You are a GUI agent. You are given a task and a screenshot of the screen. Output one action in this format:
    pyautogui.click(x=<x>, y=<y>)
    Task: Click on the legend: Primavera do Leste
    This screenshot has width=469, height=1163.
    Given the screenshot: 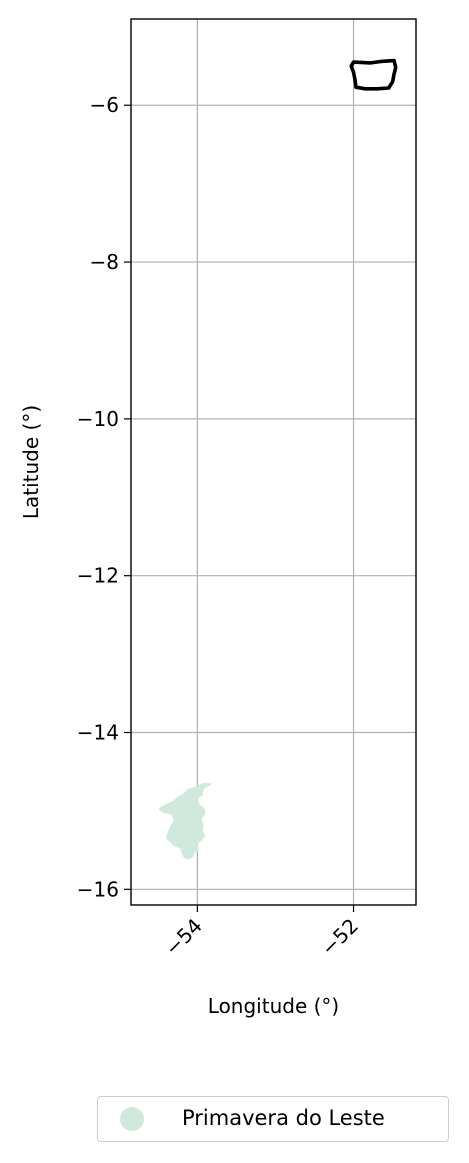 What is the action you would take?
    pyautogui.click(x=273, y=1119)
    